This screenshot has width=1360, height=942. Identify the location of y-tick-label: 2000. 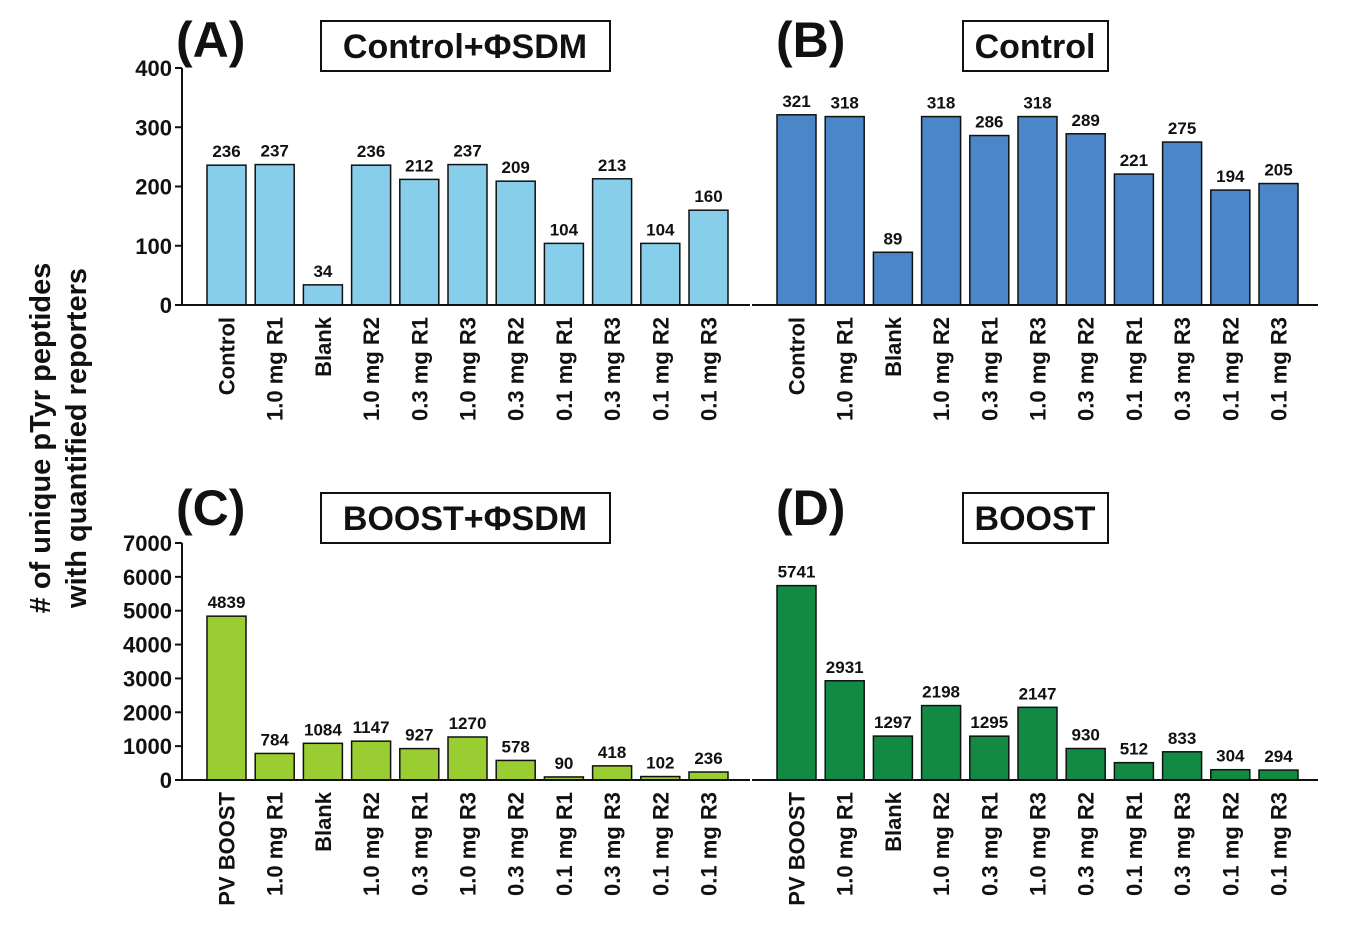
(147, 712).